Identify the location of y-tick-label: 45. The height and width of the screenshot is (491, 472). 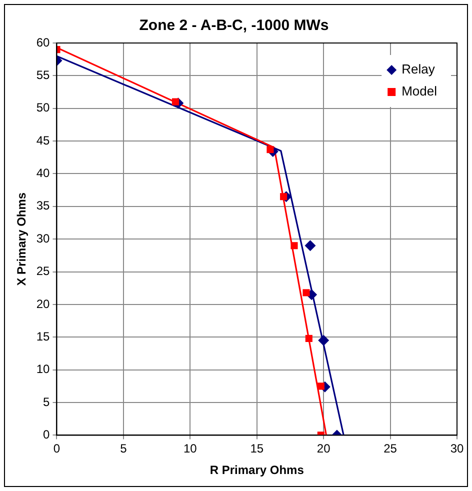
(43, 140).